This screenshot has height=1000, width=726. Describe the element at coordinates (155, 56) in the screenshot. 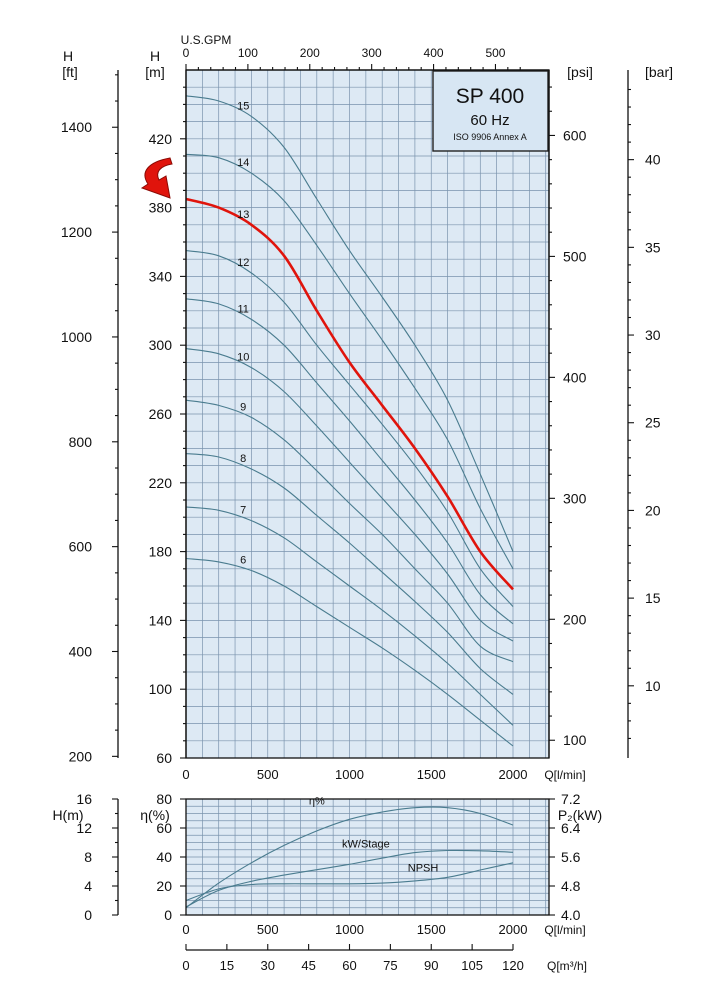

I see `h-m-label: H` at that location.